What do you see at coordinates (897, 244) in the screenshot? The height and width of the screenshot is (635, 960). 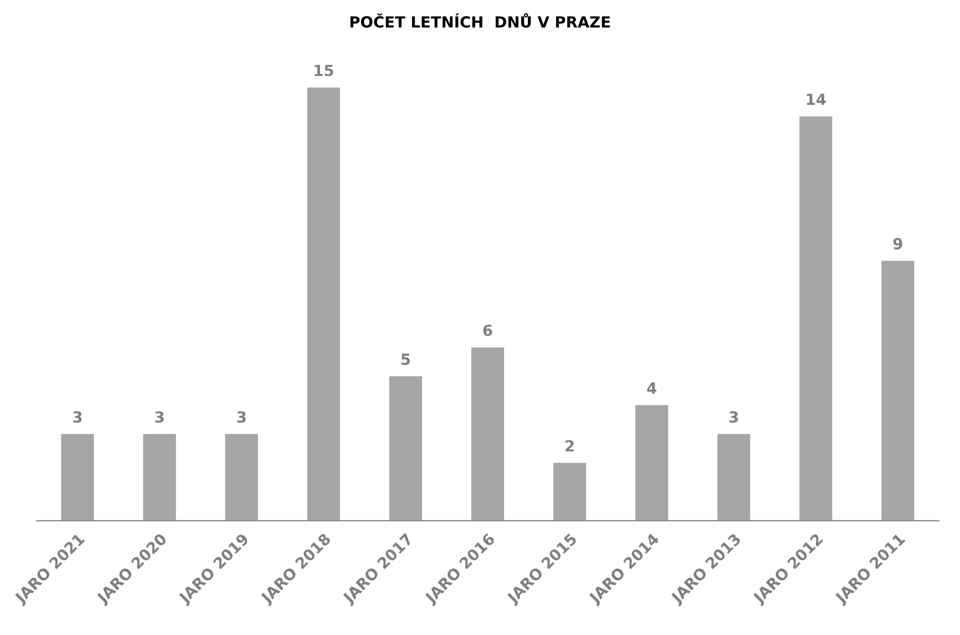 I see `data-label: 9` at bounding box center [897, 244].